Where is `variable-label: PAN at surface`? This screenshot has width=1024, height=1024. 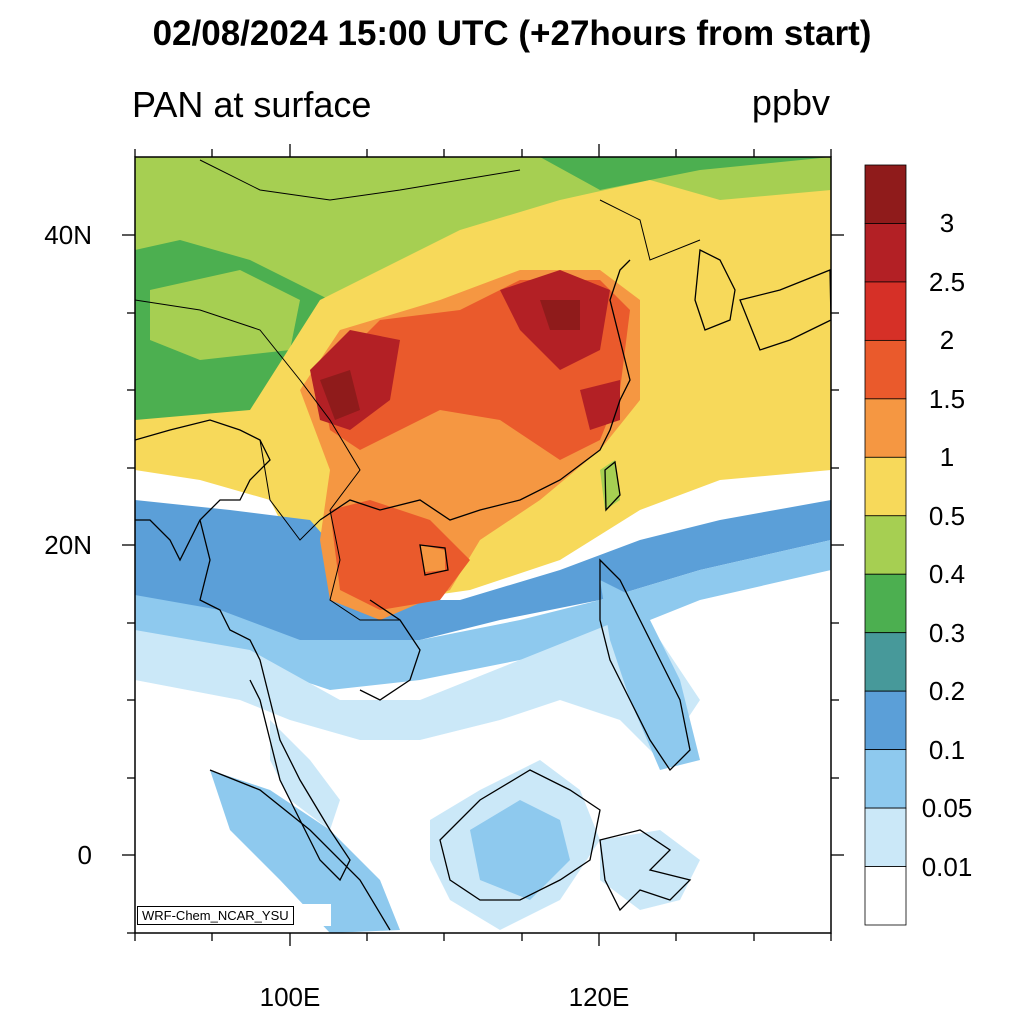 variable-label: PAN at surface is located at coordinates (252, 104).